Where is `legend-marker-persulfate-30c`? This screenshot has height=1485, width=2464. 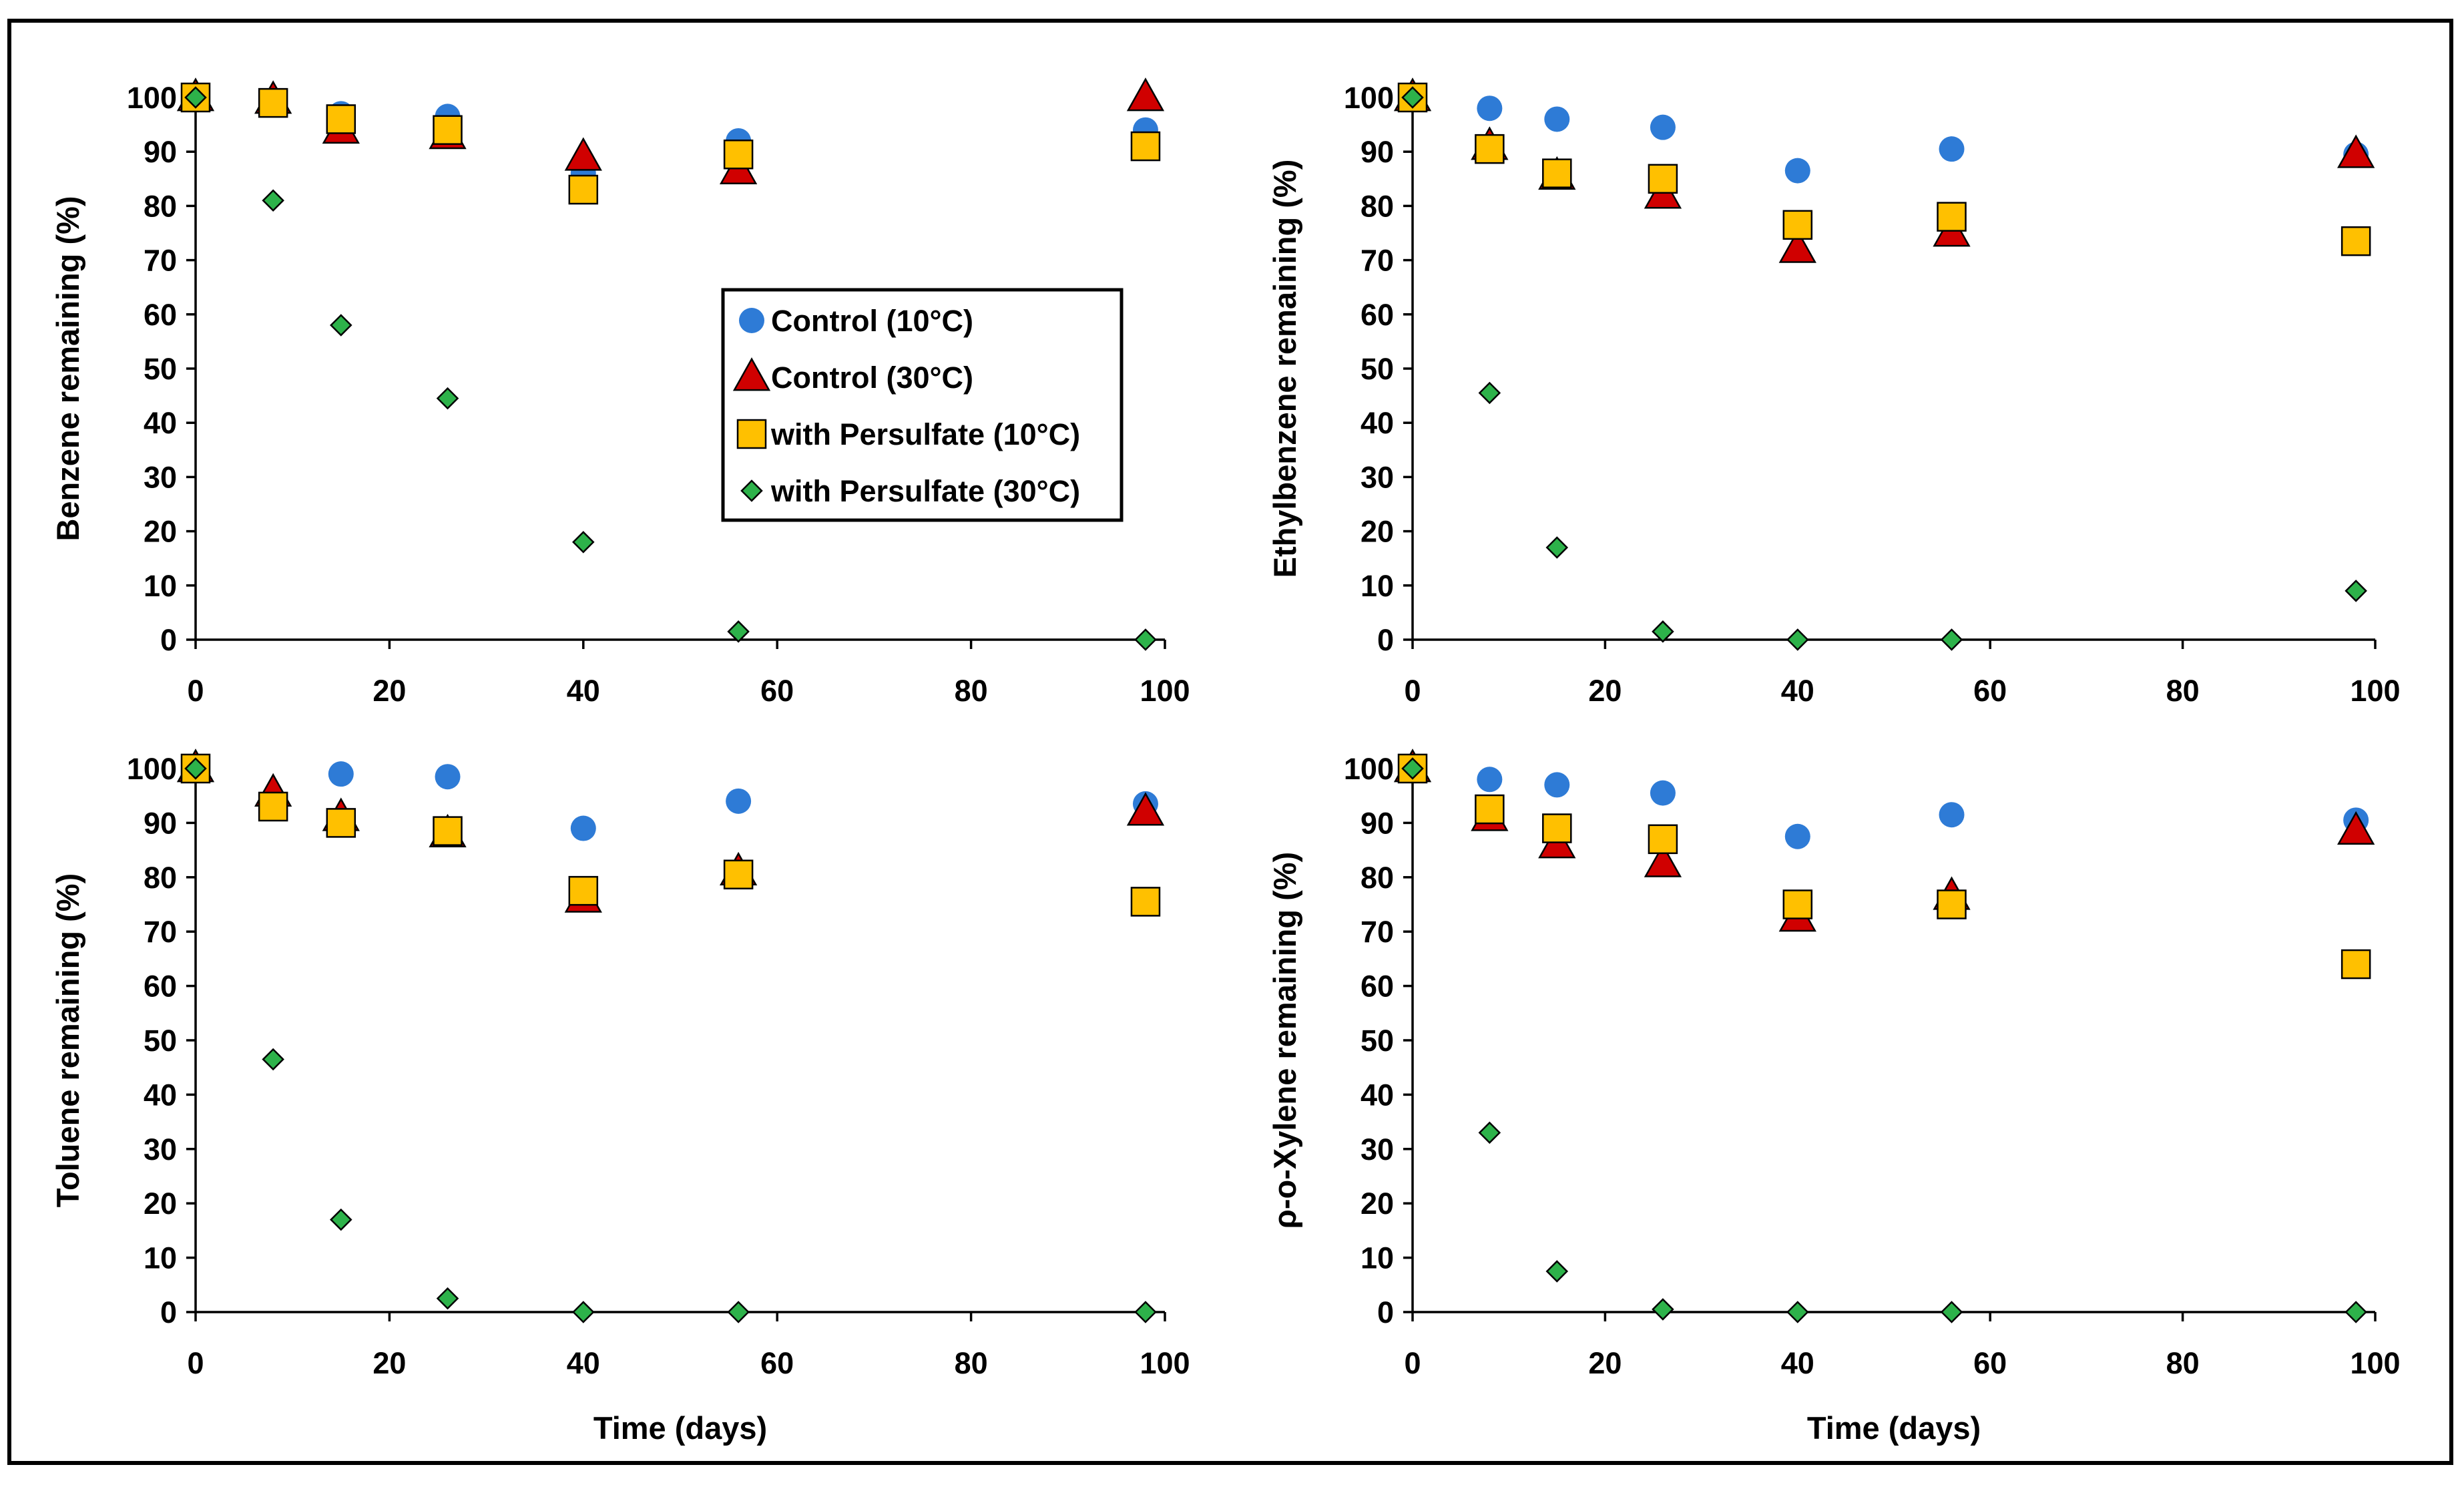
legend-marker-persulfate-30c is located at coordinates (751, 490).